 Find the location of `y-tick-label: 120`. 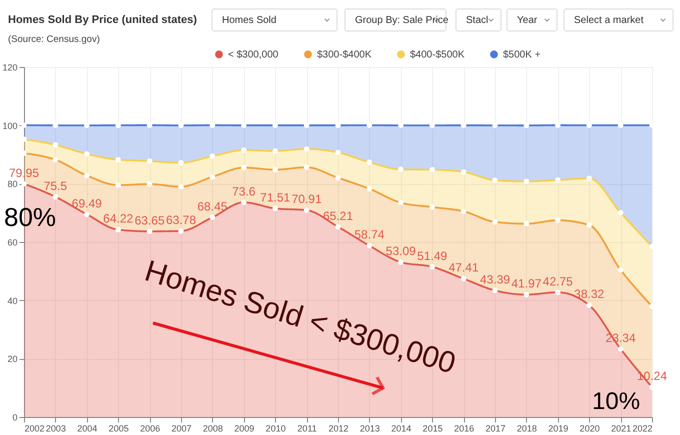

y-tick-label: 120 is located at coordinates (10, 67).